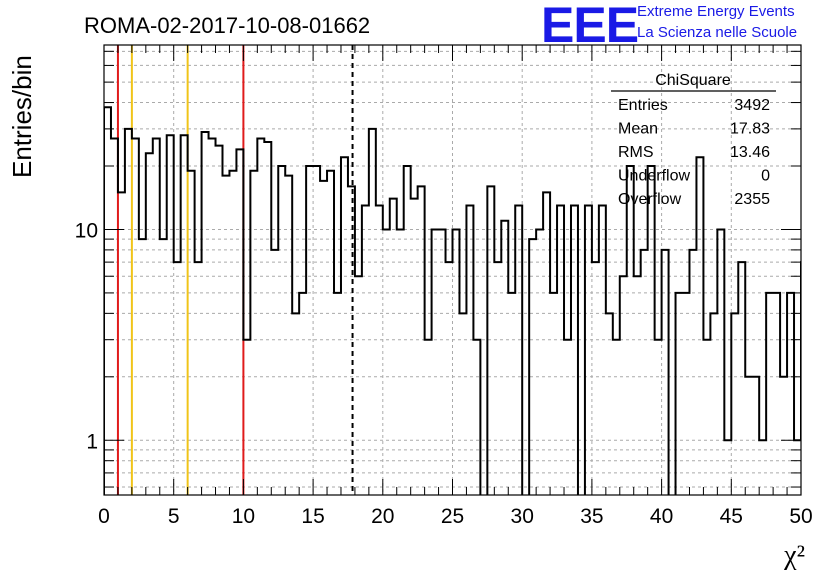 Image resolution: width=836 pixels, height=572 pixels. What do you see at coordinates (731, 516) in the screenshot?
I see `x-tick-label: 45` at bounding box center [731, 516].